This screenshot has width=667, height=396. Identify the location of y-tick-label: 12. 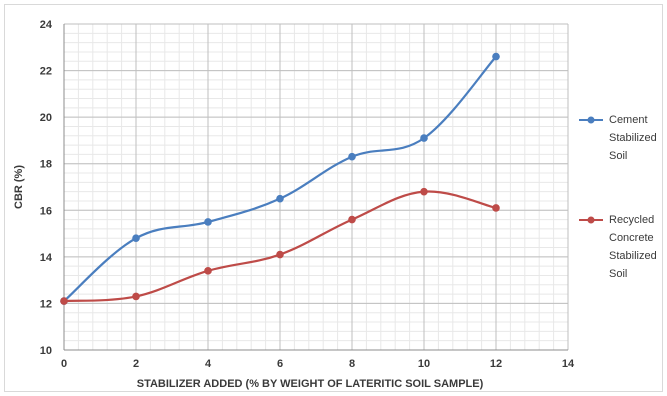
(46, 304).